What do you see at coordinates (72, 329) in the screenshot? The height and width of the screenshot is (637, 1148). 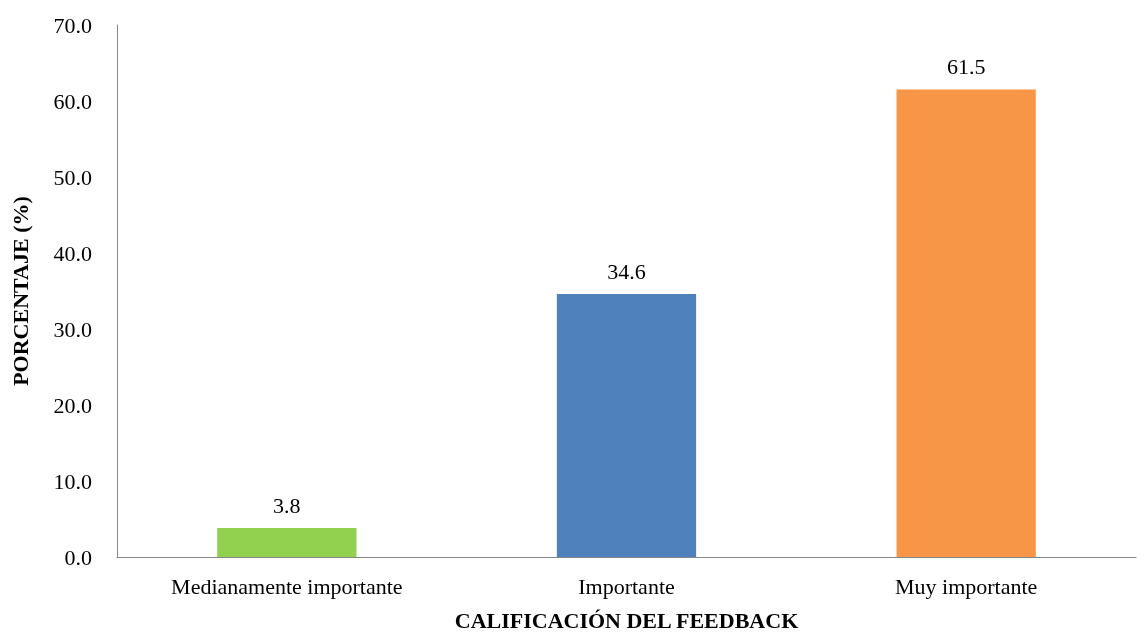 I see `y-tick-label: 30.0` at bounding box center [72, 329].